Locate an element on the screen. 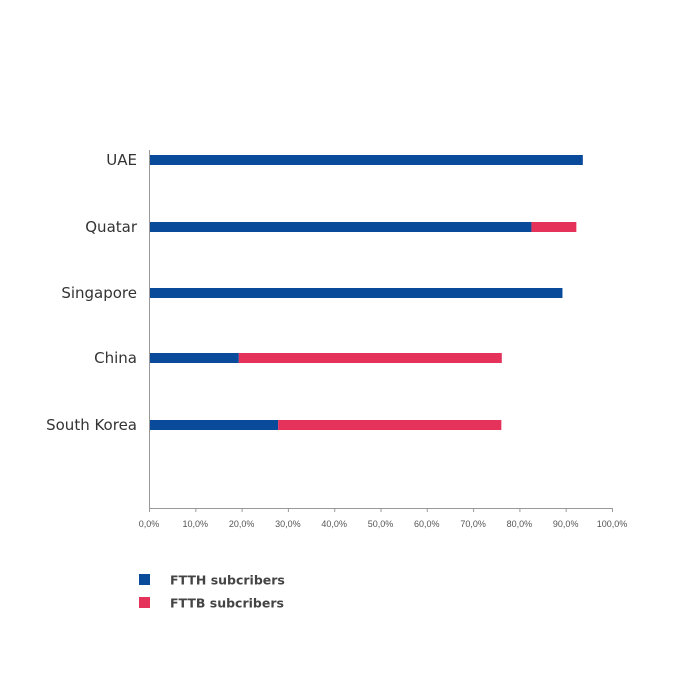 This screenshot has width=700, height=700. legend-swatch-ftth is located at coordinates (144, 579).